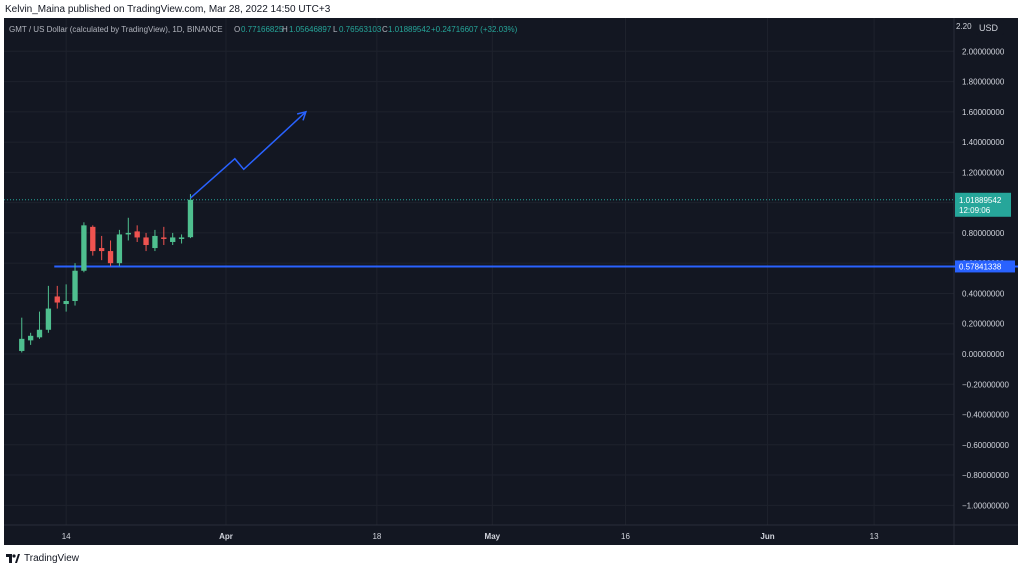  Describe the element at coordinates (409, 29) in the screenshot. I see `legend-close-value: 1.01889542` at that location.